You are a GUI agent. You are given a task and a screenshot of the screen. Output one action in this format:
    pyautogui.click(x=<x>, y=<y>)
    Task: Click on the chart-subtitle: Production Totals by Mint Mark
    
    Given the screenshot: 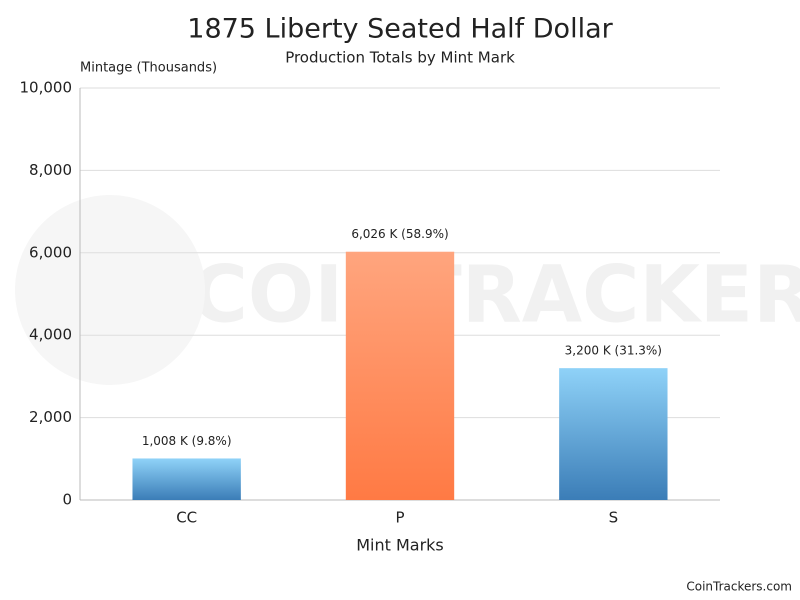 What is the action you would take?
    pyautogui.click(x=400, y=58)
    